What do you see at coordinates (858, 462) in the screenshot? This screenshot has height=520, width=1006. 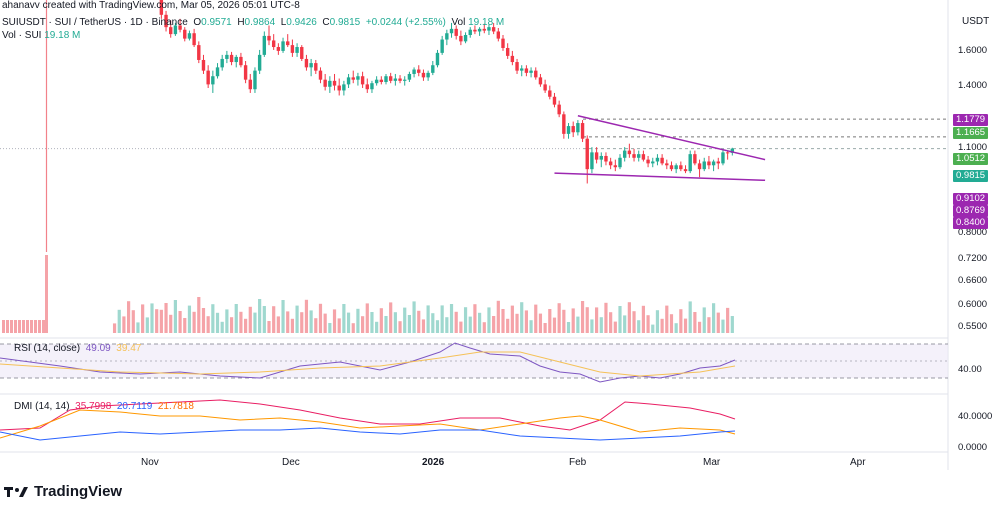 I see `x-tick-label: Apr` at bounding box center [858, 462].